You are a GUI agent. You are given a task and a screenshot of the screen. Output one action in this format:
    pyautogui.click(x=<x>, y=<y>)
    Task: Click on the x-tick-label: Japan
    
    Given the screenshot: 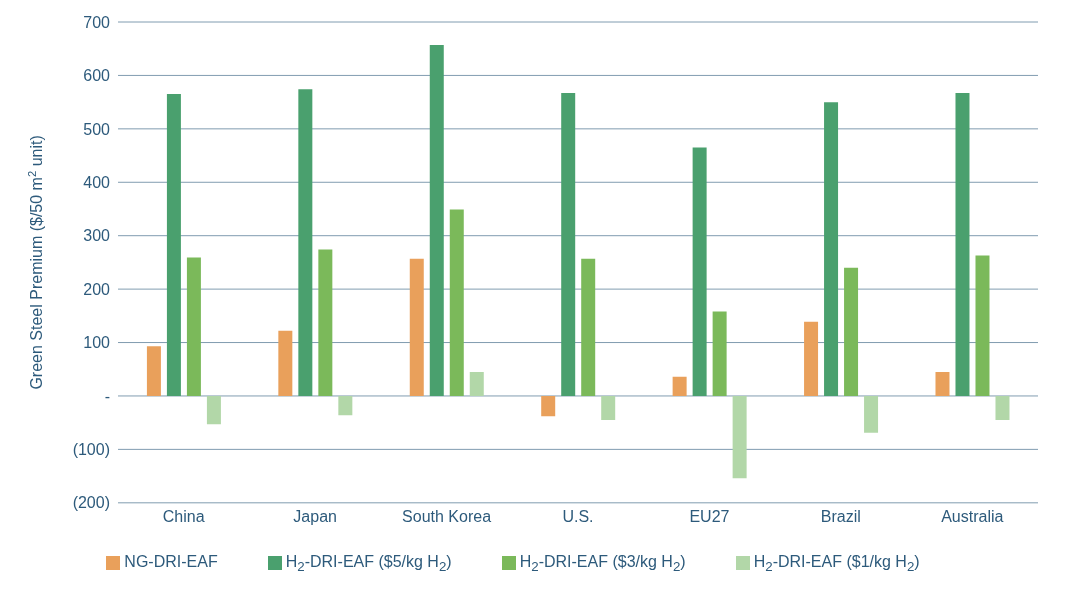 What is the action you would take?
    pyautogui.click(x=315, y=517)
    